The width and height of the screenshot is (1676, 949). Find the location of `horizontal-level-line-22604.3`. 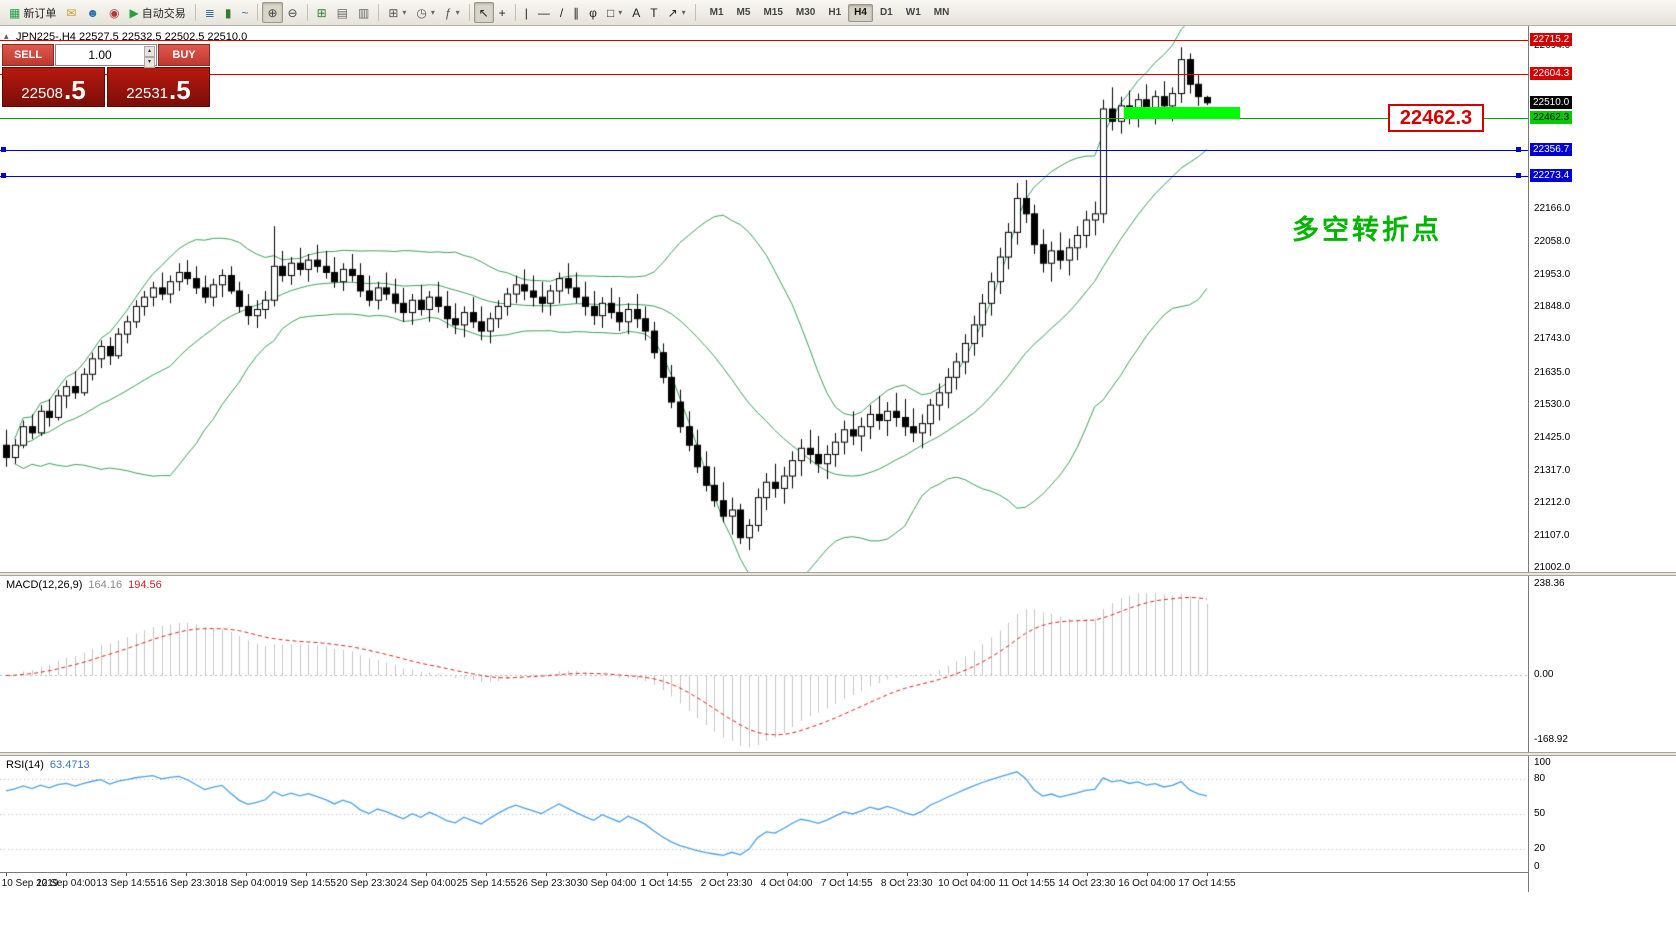

horizontal-level-line-22604.3 is located at coordinates (764, 74).